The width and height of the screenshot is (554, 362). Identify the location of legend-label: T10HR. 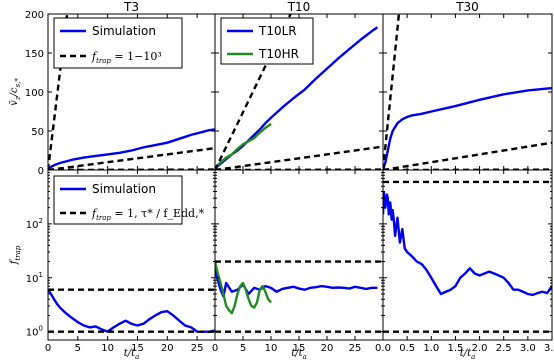
(278, 54).